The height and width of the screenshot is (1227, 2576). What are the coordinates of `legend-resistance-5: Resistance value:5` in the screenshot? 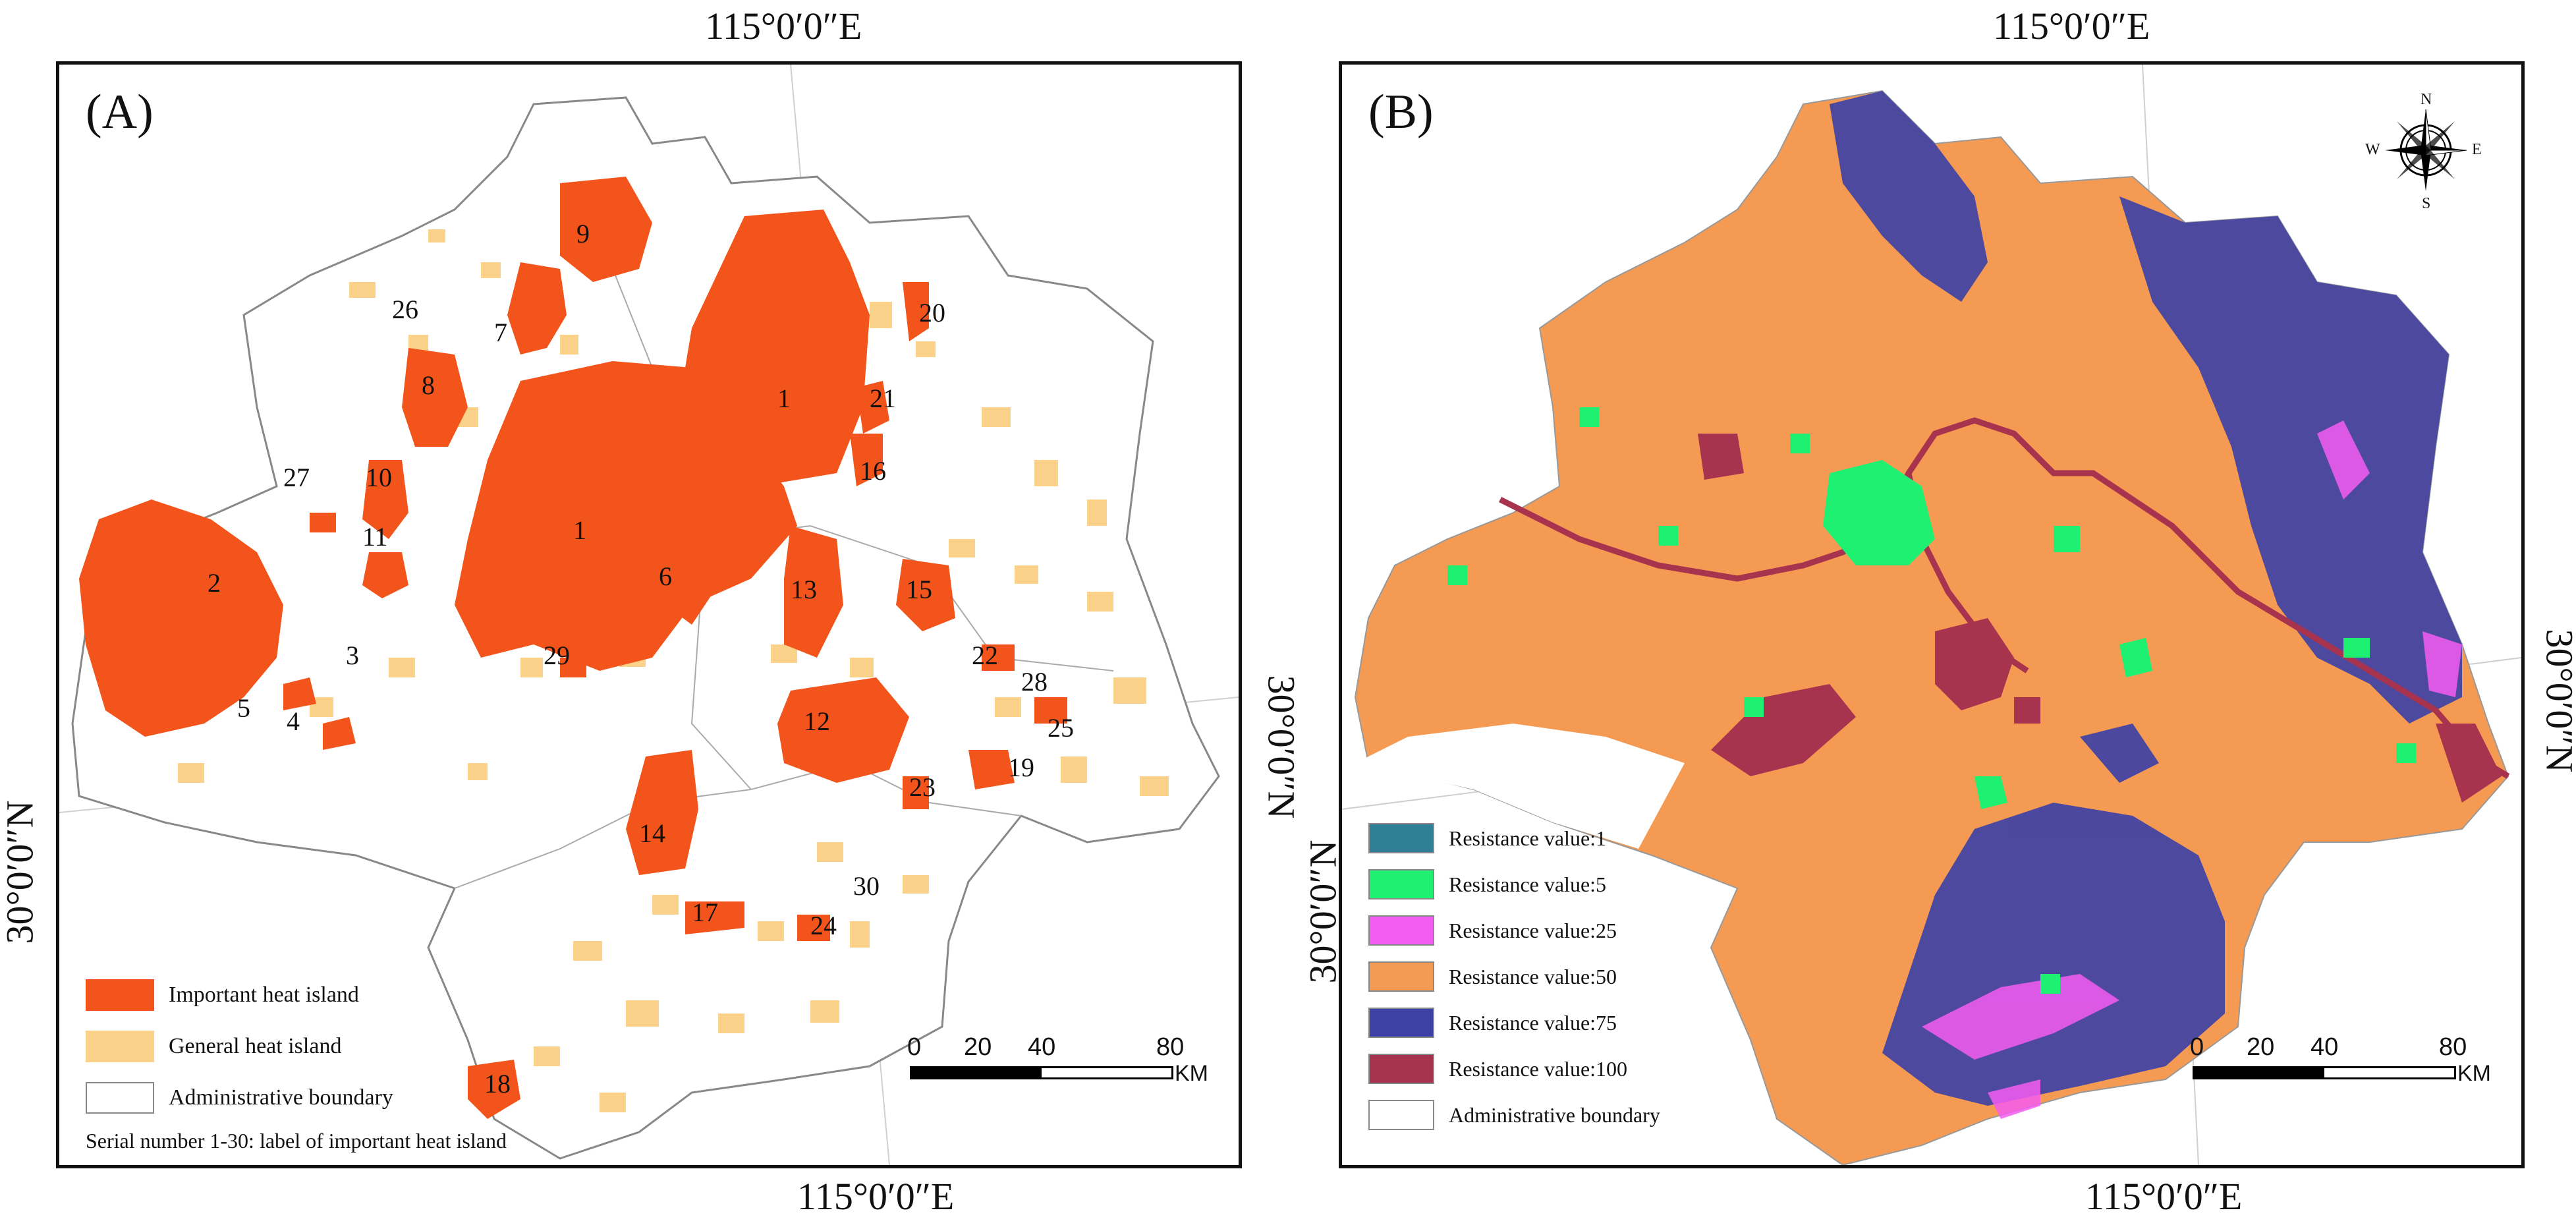 It's located at (1514, 884).